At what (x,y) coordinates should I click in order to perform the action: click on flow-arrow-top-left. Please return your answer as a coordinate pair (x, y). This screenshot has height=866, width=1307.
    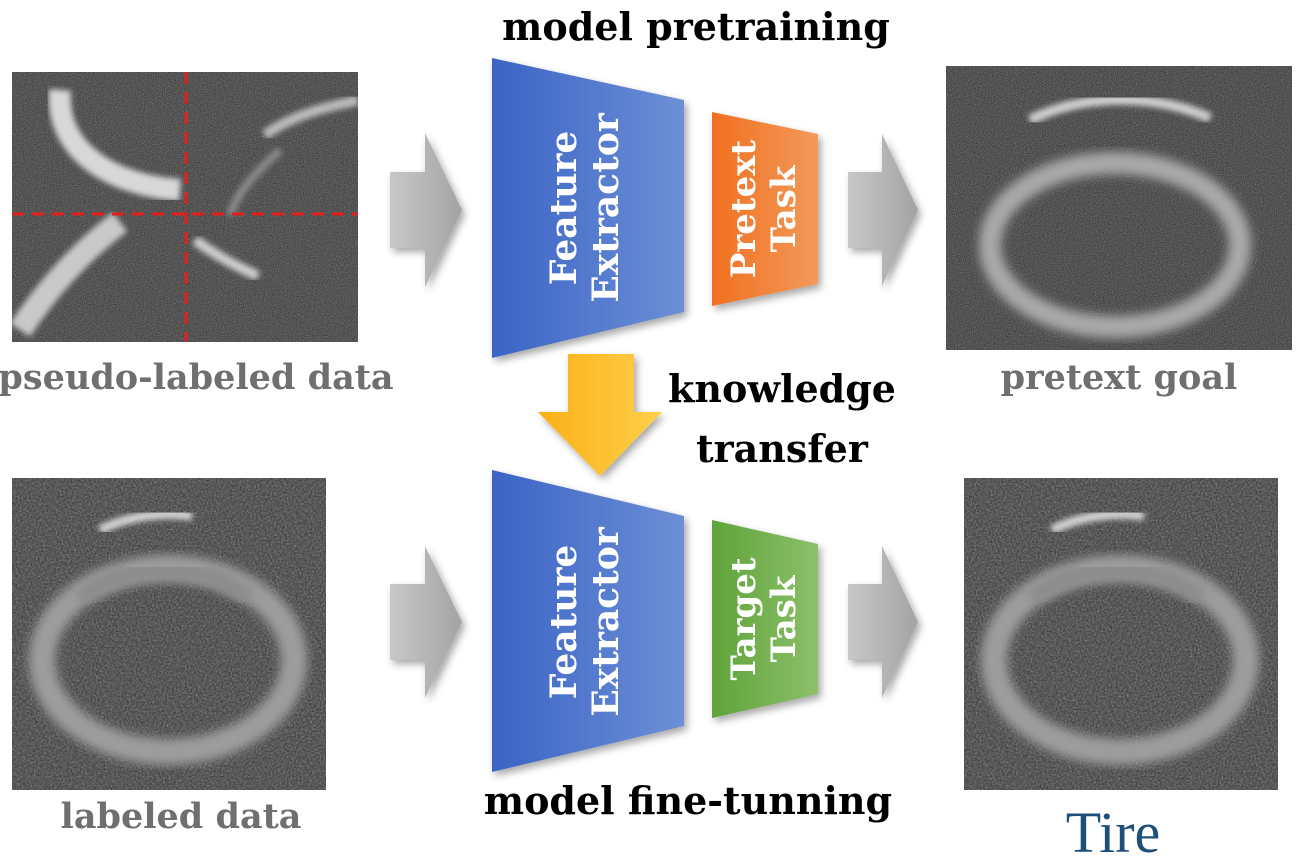
    Looking at the image, I should click on (426, 210).